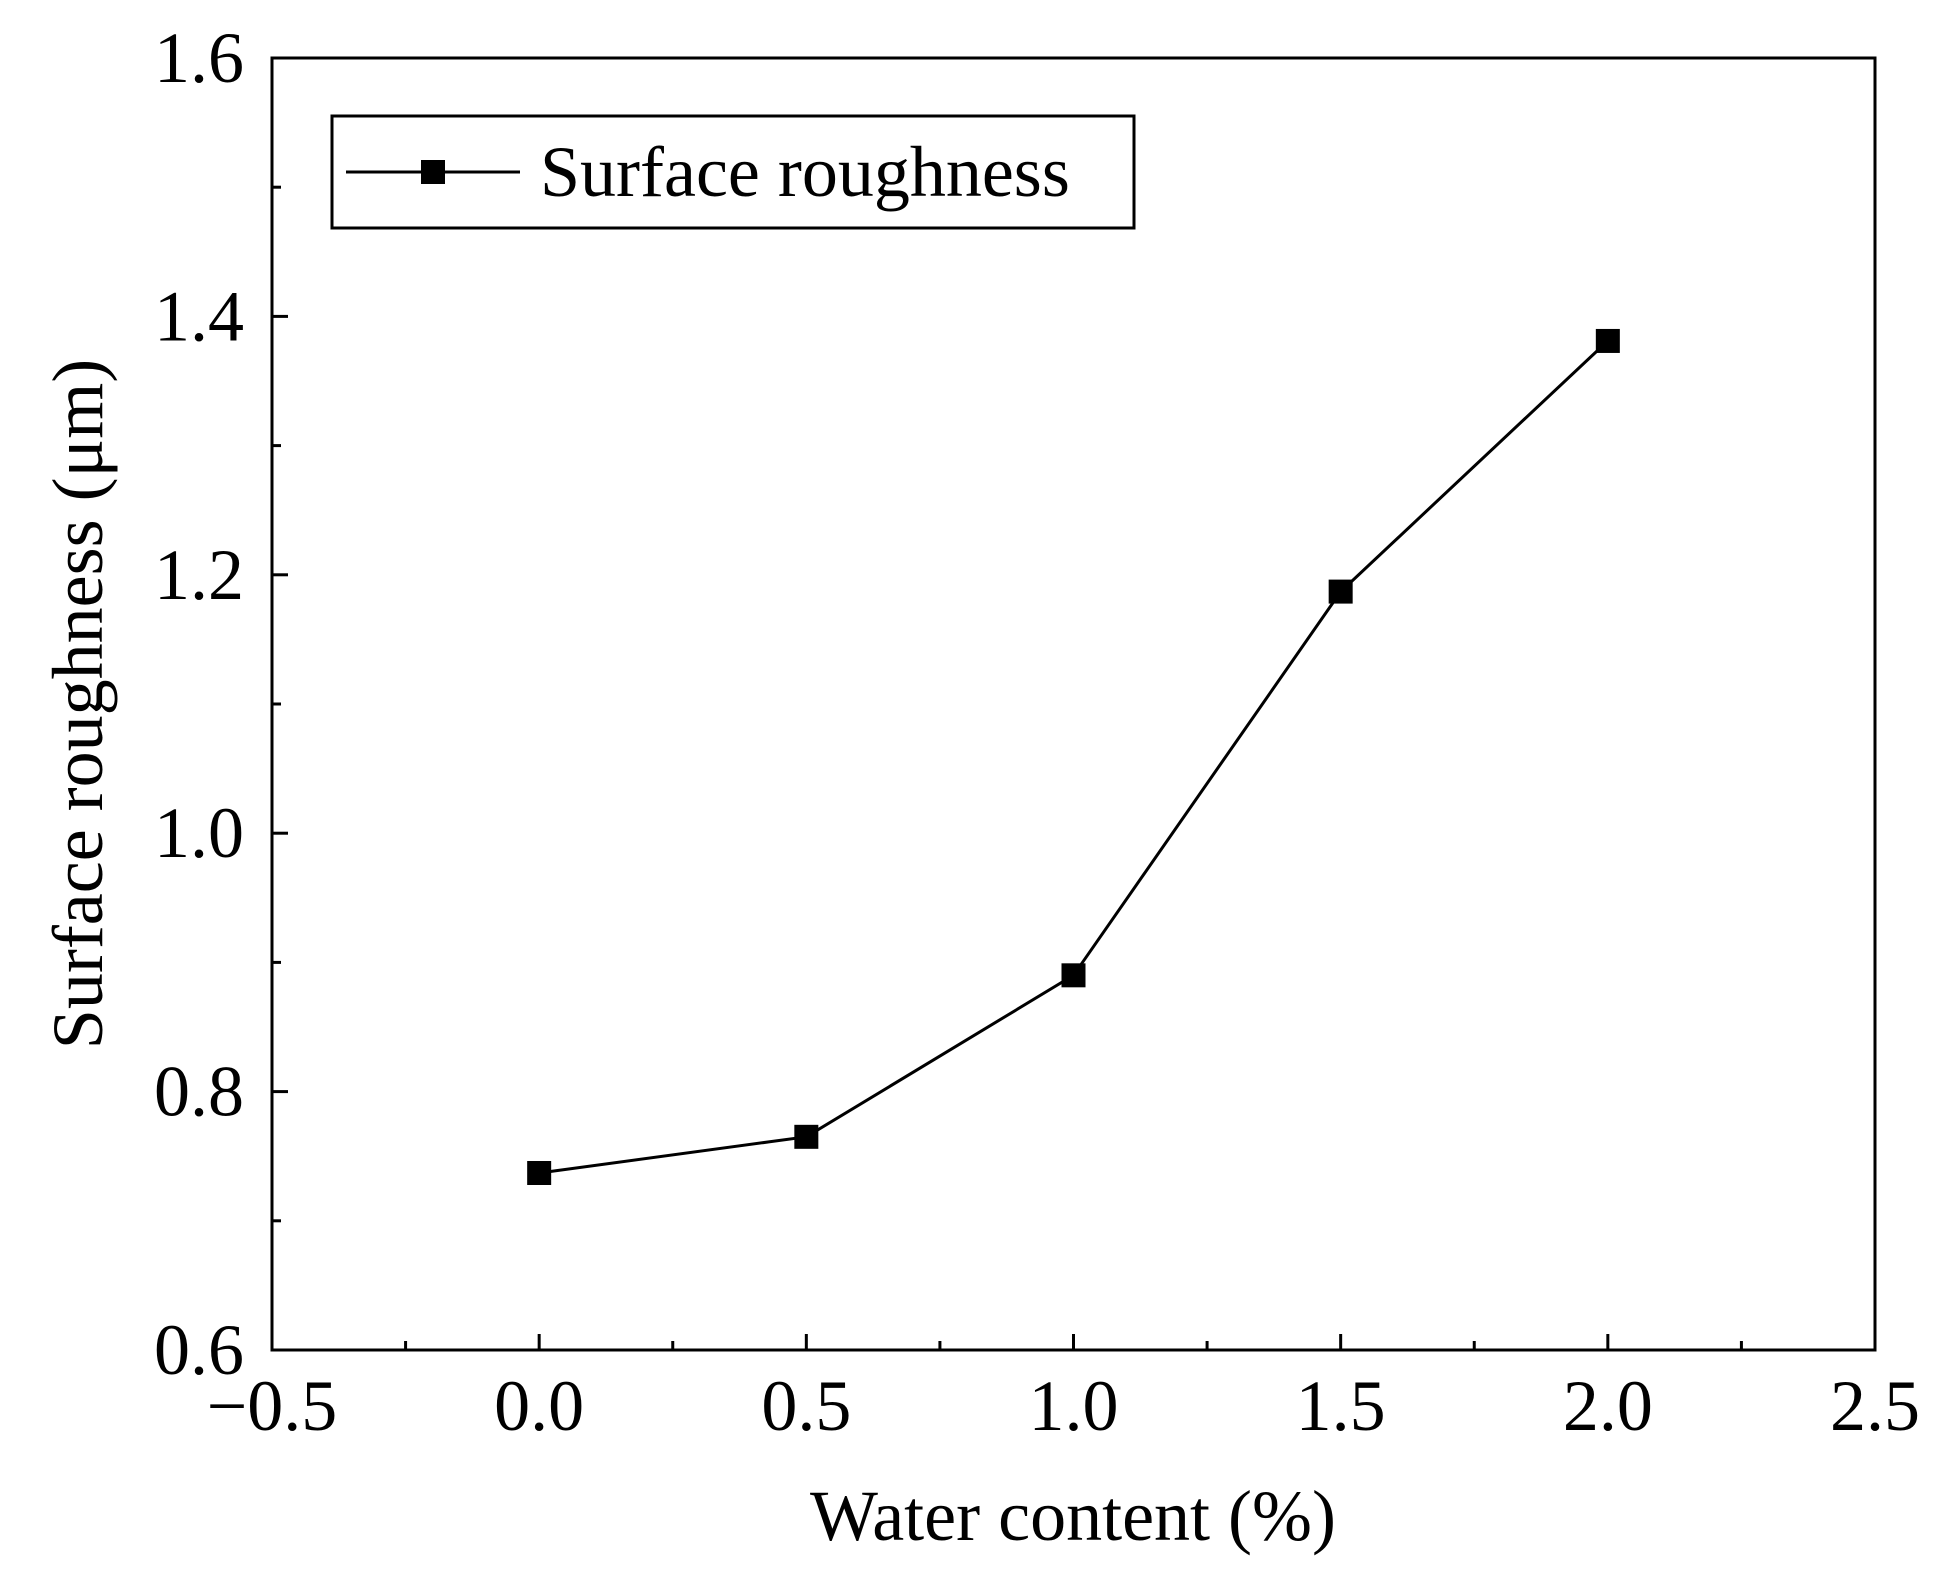 The height and width of the screenshot is (1583, 1933). Describe the element at coordinates (1073, 1342) in the screenshot. I see `x-axis-ticks` at that location.